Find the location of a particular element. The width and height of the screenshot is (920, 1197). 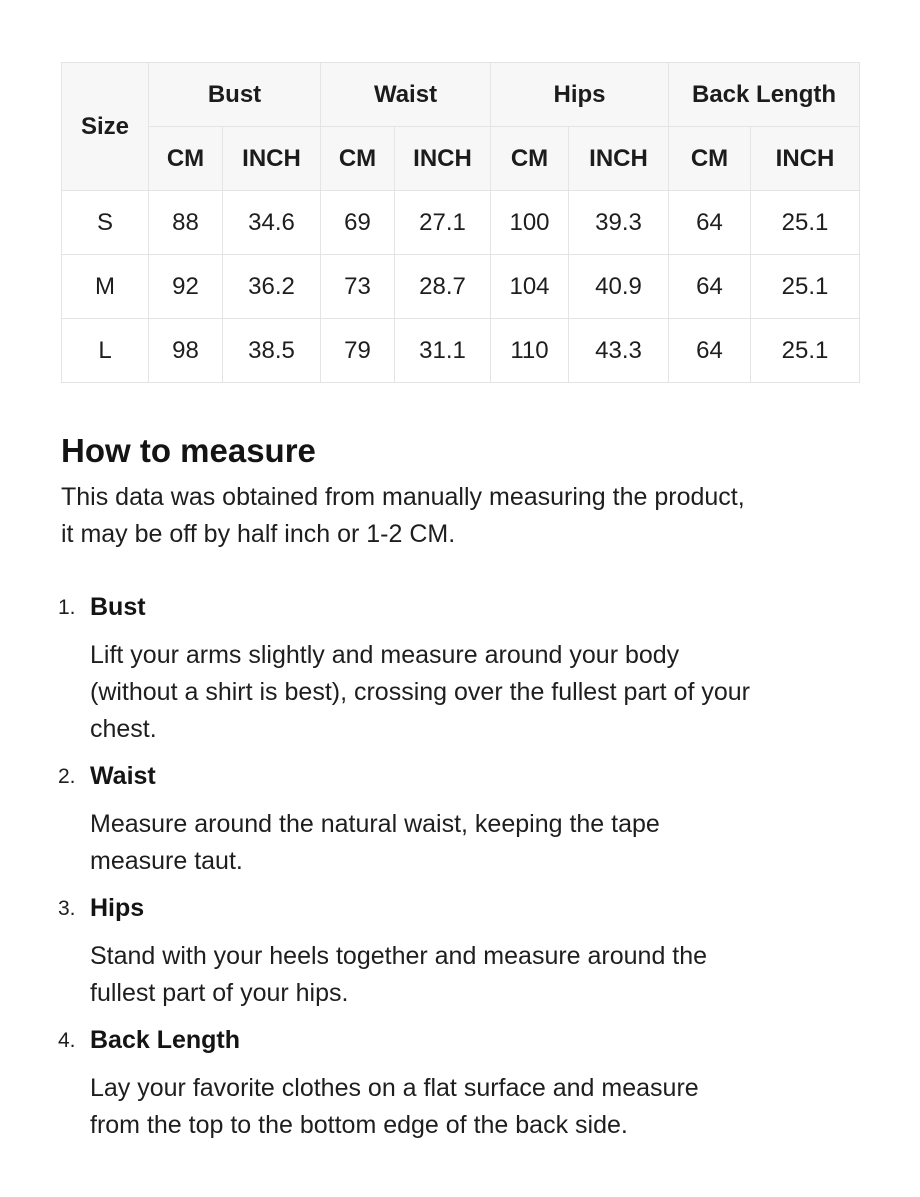

unit-header-hips-cm: CM is located at coordinates (529, 158).